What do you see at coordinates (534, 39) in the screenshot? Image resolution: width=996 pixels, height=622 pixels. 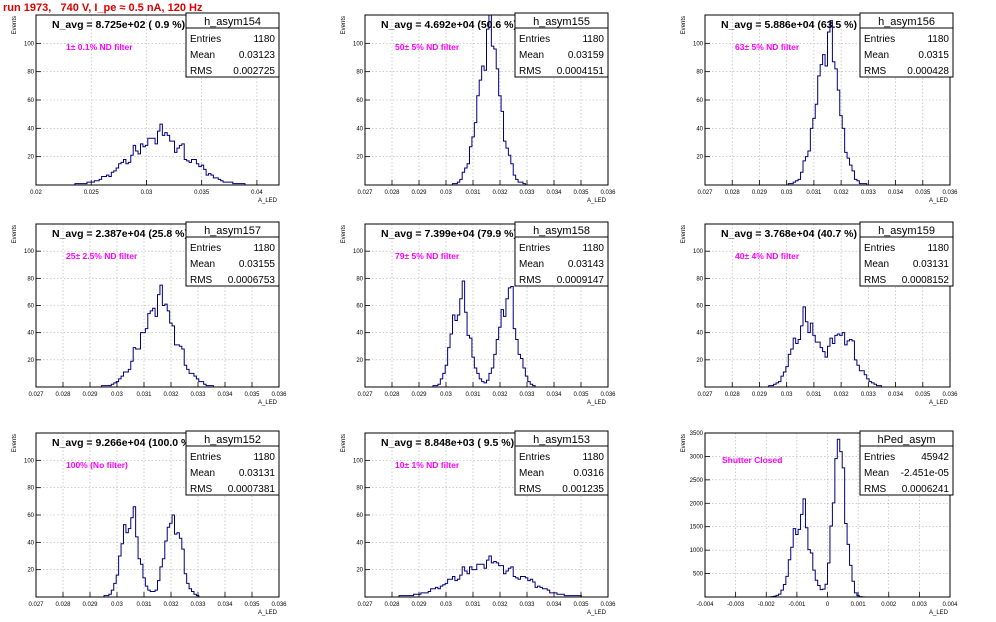 I see `stats-label: Entries` at bounding box center [534, 39].